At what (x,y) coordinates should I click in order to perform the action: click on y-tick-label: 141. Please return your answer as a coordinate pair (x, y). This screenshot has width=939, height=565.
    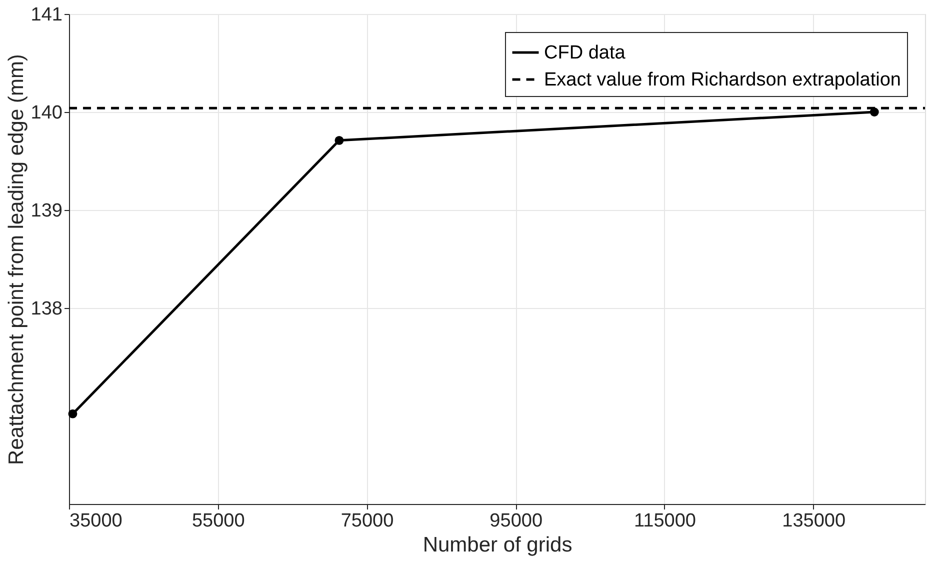
    Looking at the image, I should click on (46, 15).